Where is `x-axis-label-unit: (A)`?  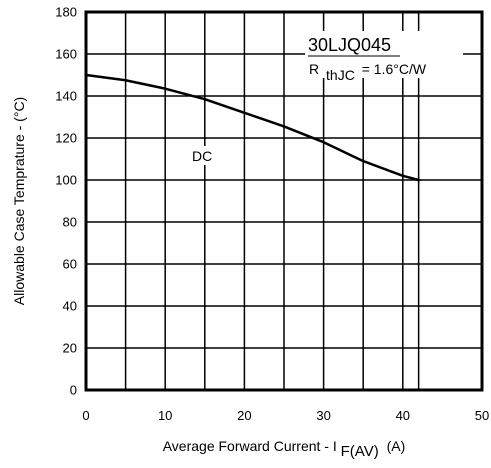
x-axis-label-unit: (A) is located at coordinates (396, 446).